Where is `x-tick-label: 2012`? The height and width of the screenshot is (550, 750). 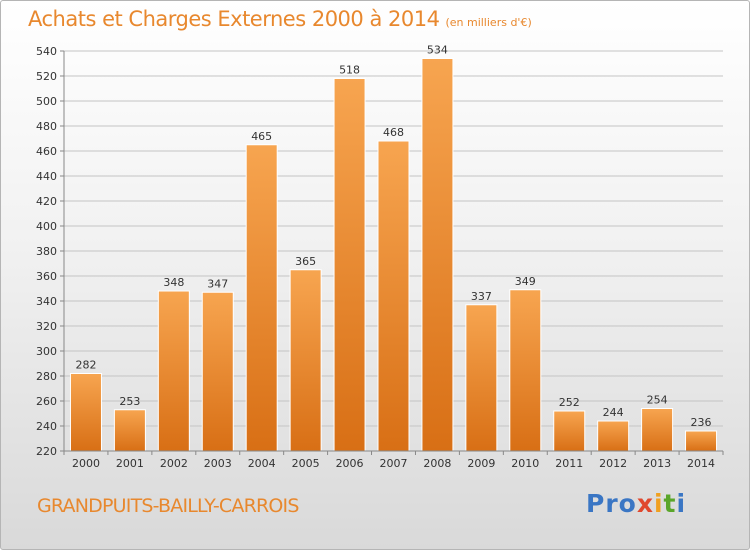 x-tick-label: 2012 is located at coordinates (613, 463).